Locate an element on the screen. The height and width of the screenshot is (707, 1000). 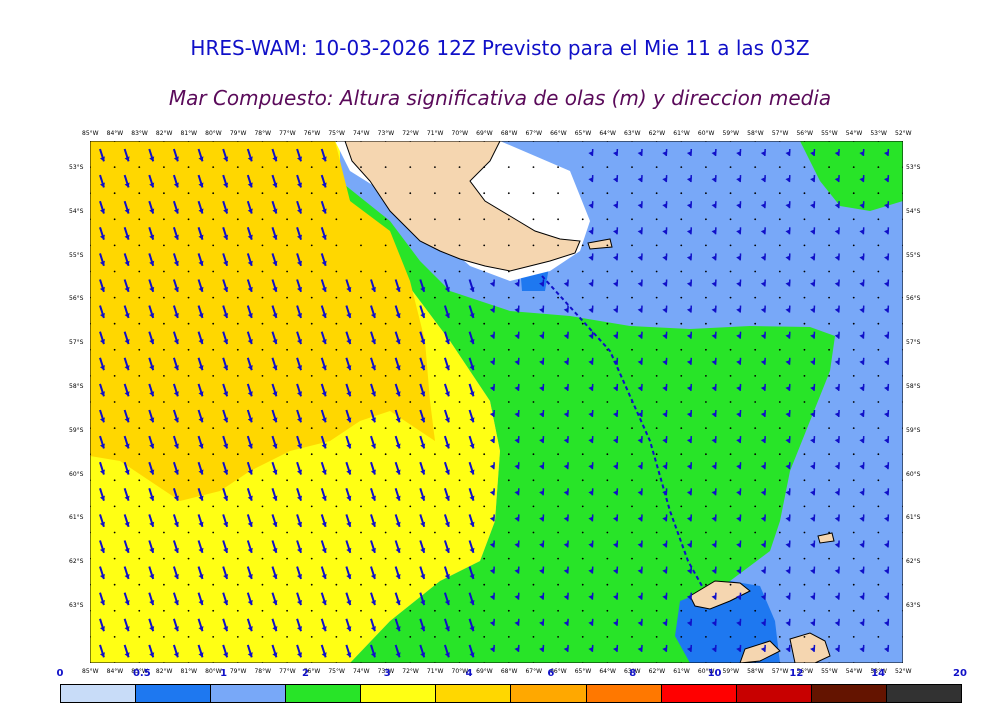
latitude-label: 62°S is located at coordinates (76, 562).